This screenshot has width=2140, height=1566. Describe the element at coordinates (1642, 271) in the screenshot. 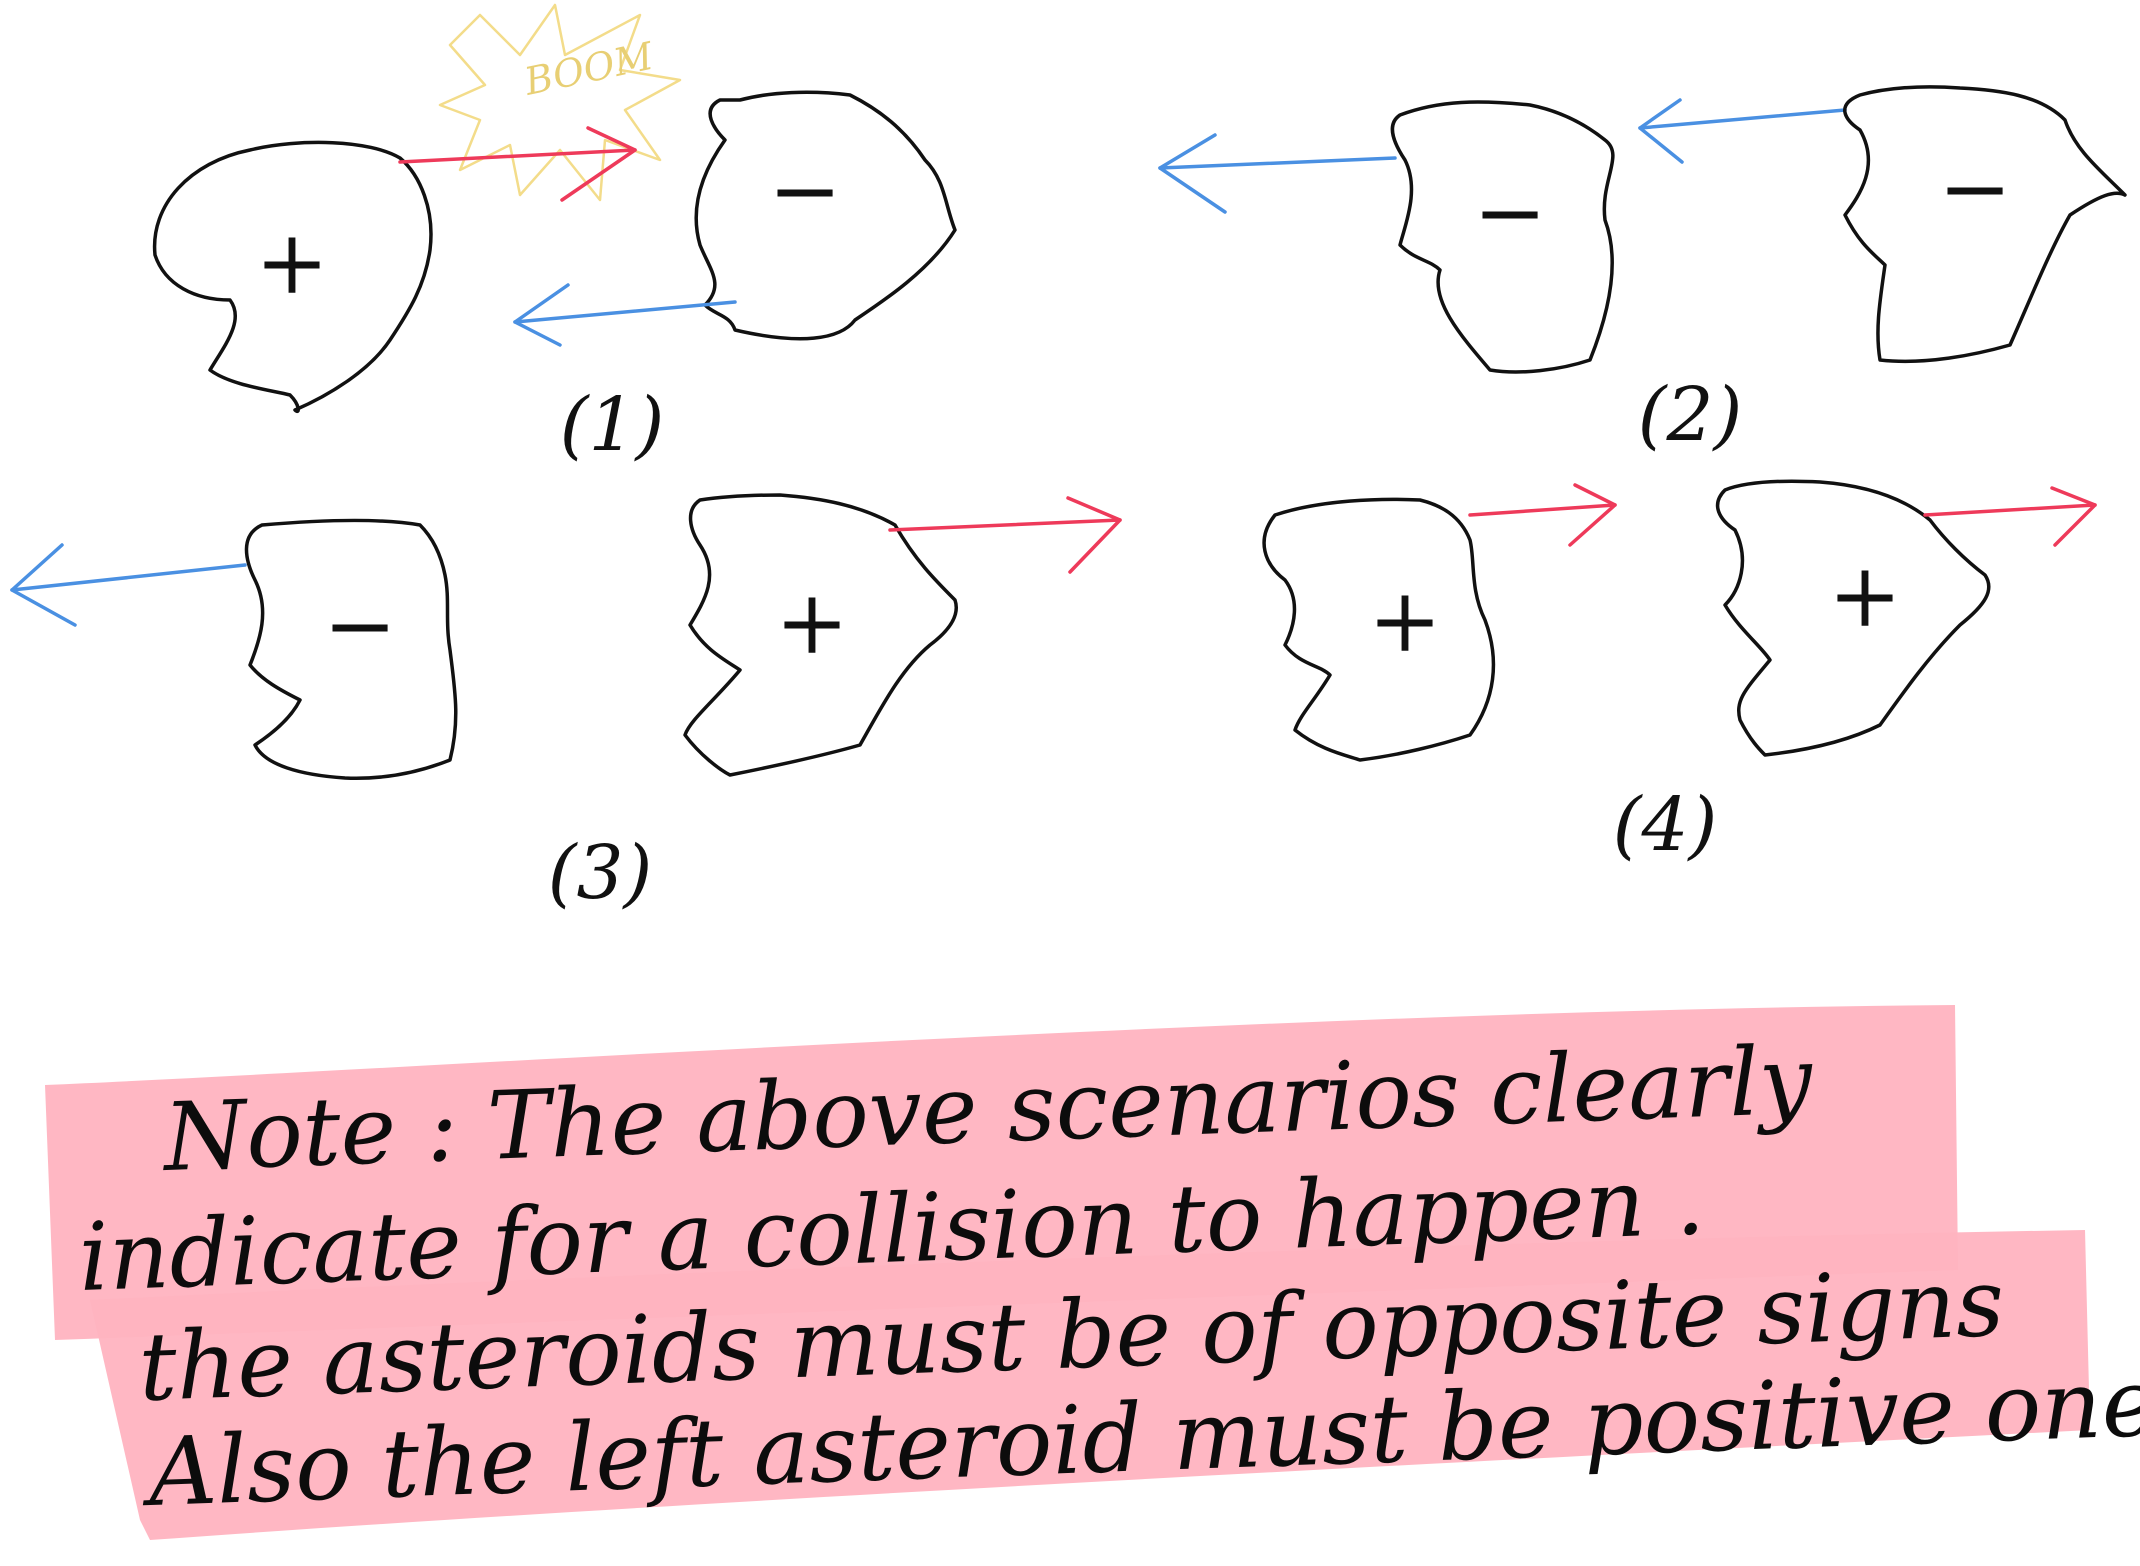

I see `scenario-2: − − (2)` at that location.